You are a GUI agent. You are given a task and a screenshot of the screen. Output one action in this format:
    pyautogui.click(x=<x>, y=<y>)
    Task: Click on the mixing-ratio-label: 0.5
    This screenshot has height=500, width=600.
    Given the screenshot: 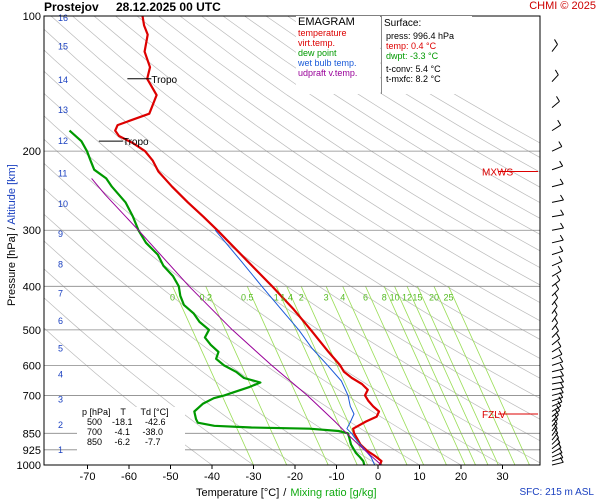 What is the action you would take?
    pyautogui.click(x=247, y=297)
    